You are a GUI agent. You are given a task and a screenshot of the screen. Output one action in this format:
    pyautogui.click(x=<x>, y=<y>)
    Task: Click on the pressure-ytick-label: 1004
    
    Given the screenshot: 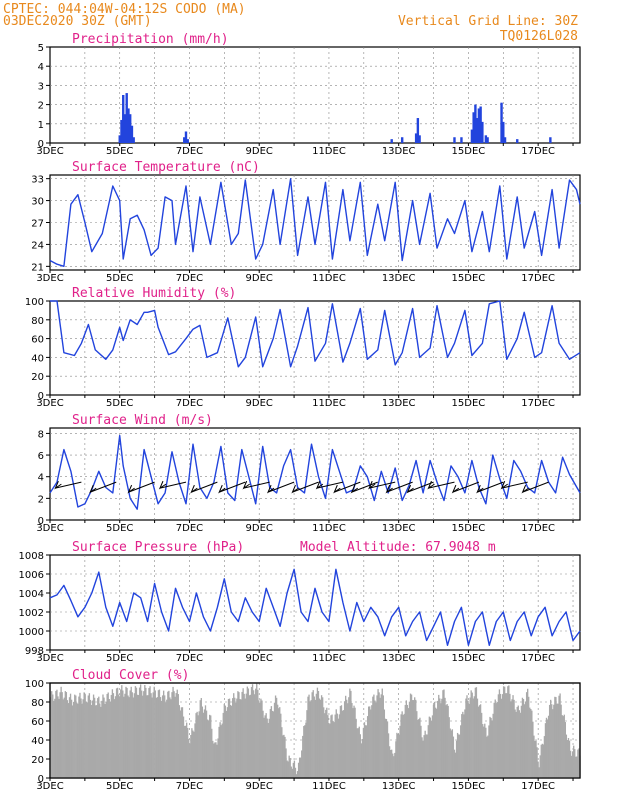 What is the action you would take?
    pyautogui.click(x=31, y=594)
    